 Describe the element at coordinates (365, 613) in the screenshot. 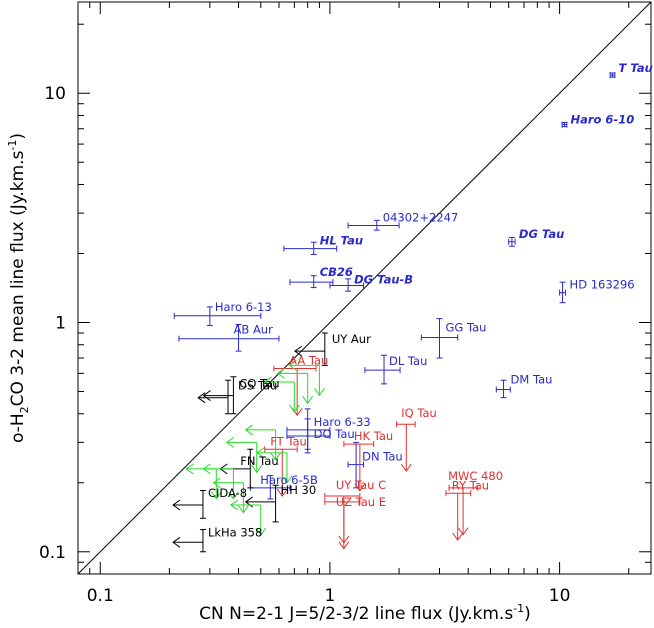

I see `x-axis-title: CN N=2-1 J=5/2-3/2 line flux (Jy.km.s-1)` at that location.